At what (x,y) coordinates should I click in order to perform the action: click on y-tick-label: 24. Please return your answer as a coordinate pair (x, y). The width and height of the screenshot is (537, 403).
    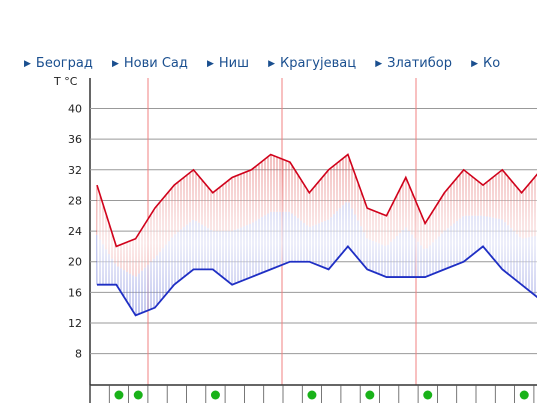
    Looking at the image, I should click on (75, 231).